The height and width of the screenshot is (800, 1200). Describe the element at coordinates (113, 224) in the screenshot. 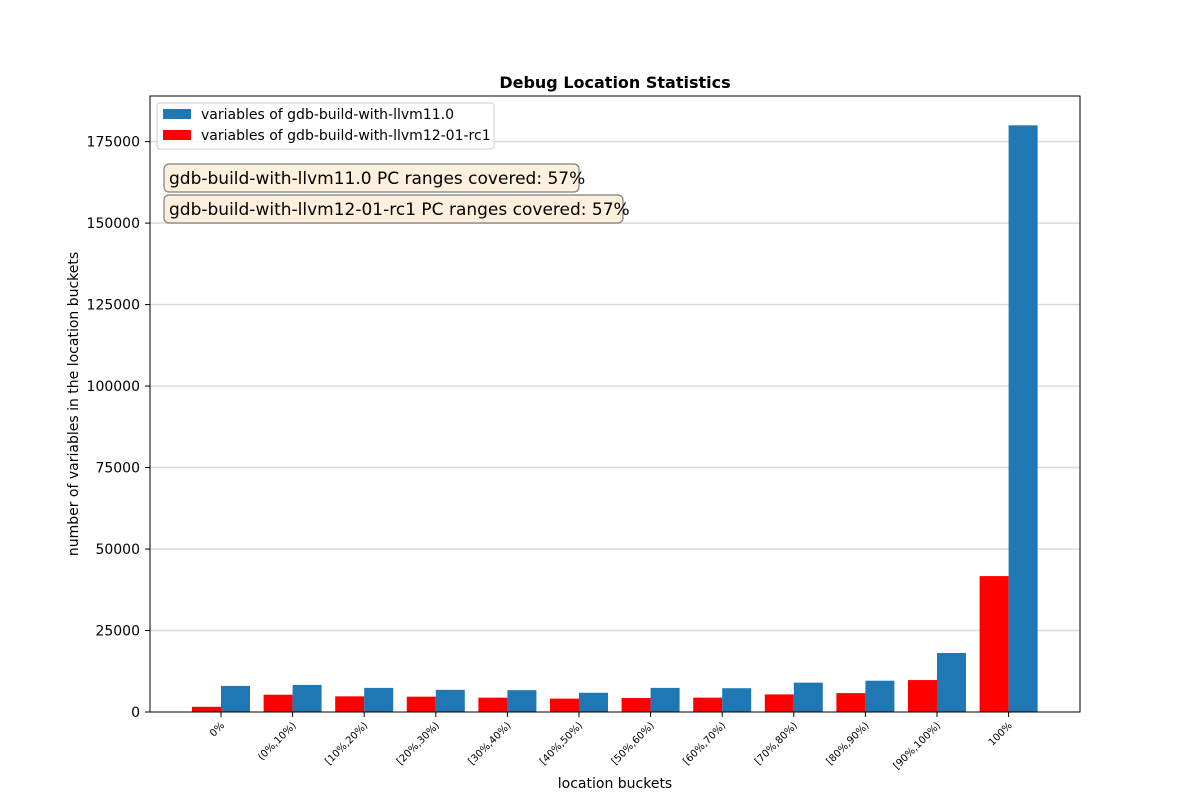

I see `y-tick-label: 150000` at that location.